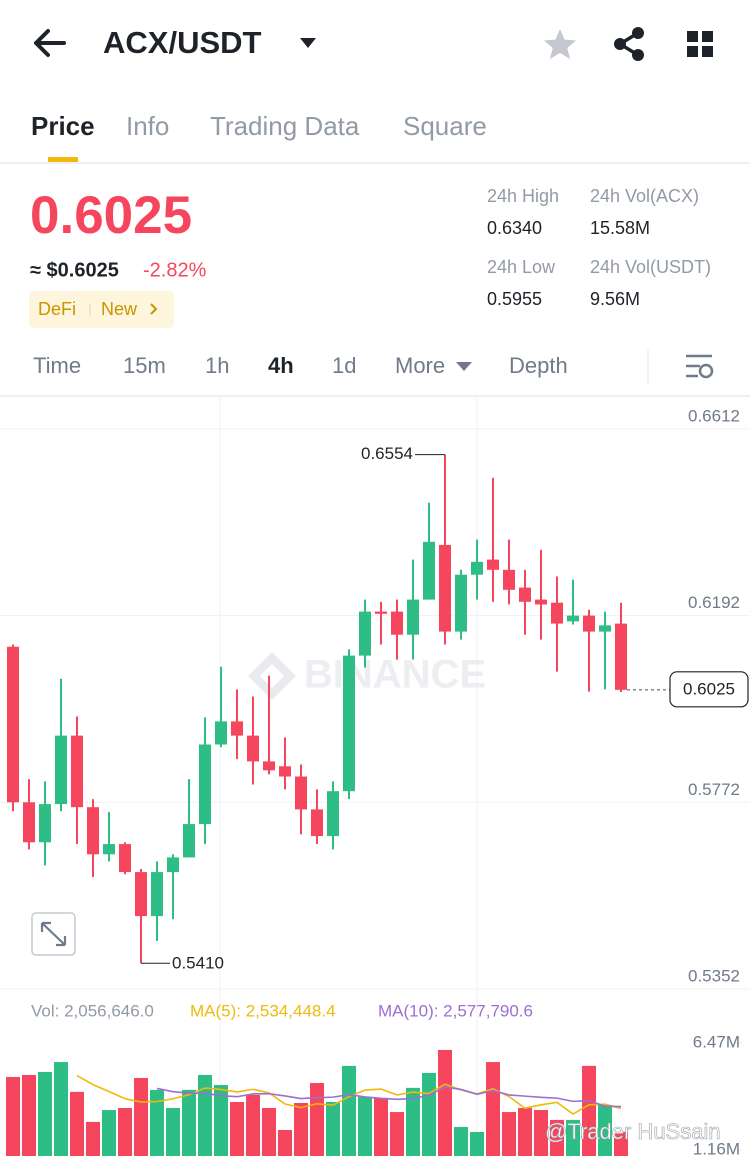 The height and width of the screenshot is (1156, 750). What do you see at coordinates (111, 215) in the screenshot?
I see `last-price: 0.6025` at bounding box center [111, 215].